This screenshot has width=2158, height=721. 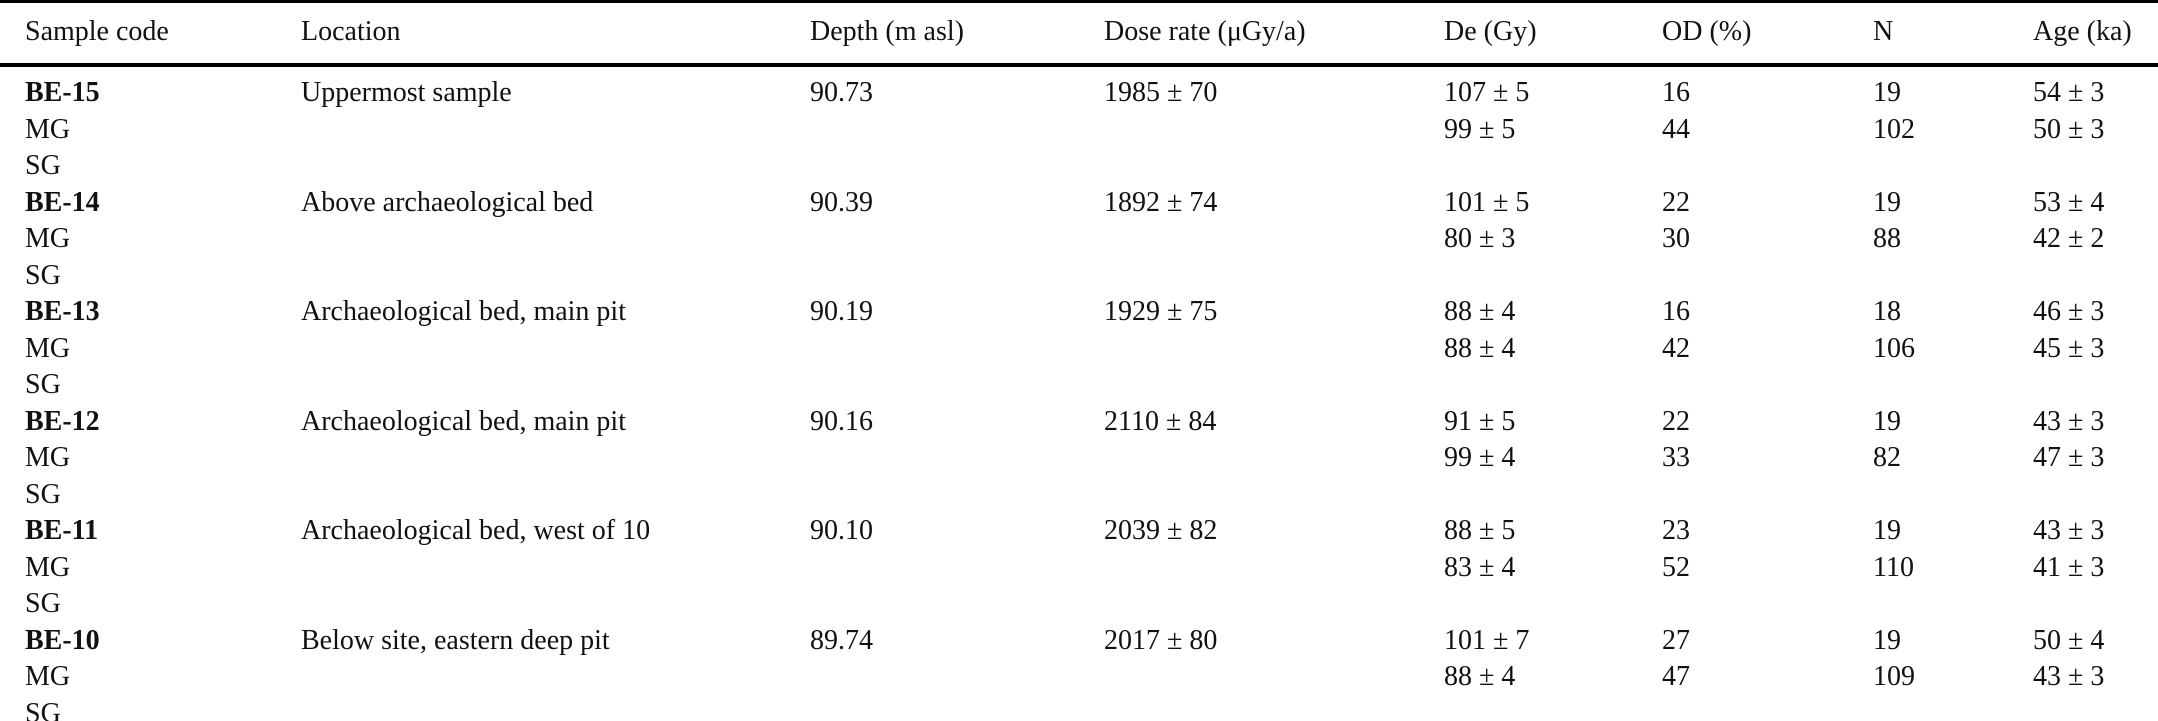 What do you see at coordinates (1676, 238) in the screenshot?
I see `cell-od: 30` at bounding box center [1676, 238].